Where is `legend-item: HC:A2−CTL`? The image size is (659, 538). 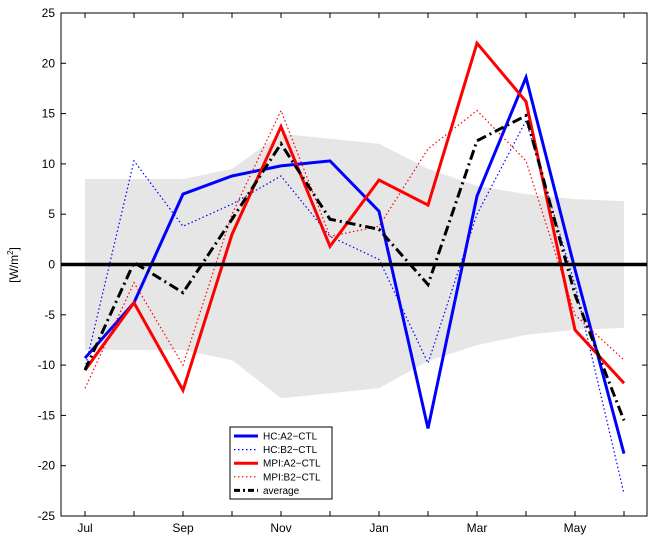
legend-item: HC:A2−CTL is located at coordinates (276, 437).